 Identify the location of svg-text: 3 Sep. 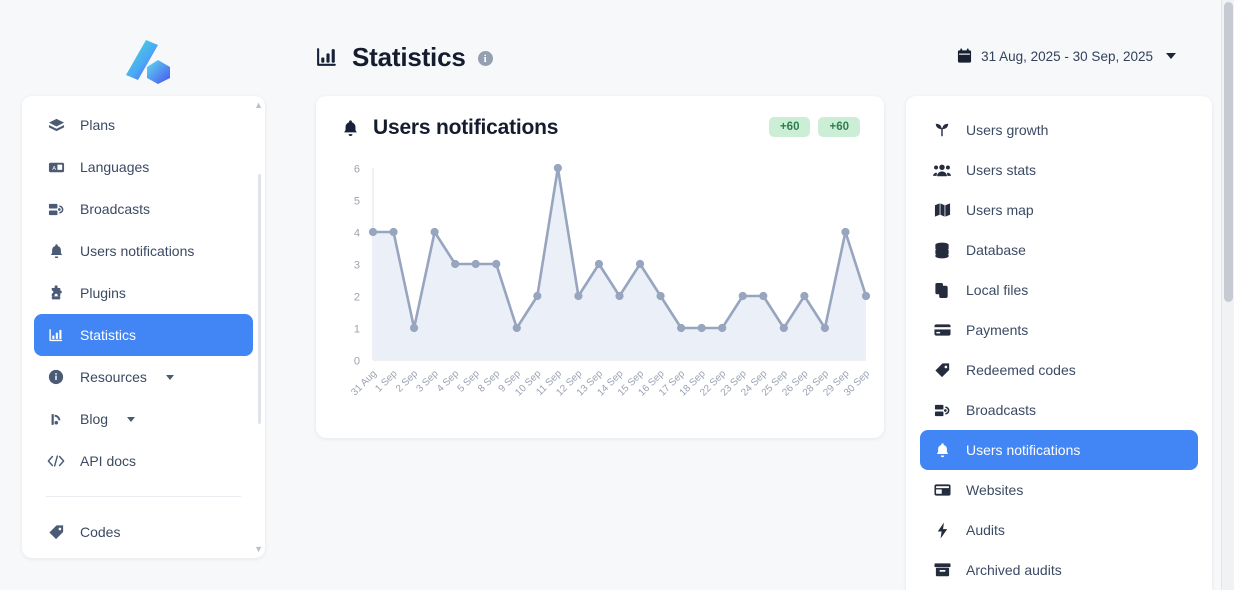
(427, 381).